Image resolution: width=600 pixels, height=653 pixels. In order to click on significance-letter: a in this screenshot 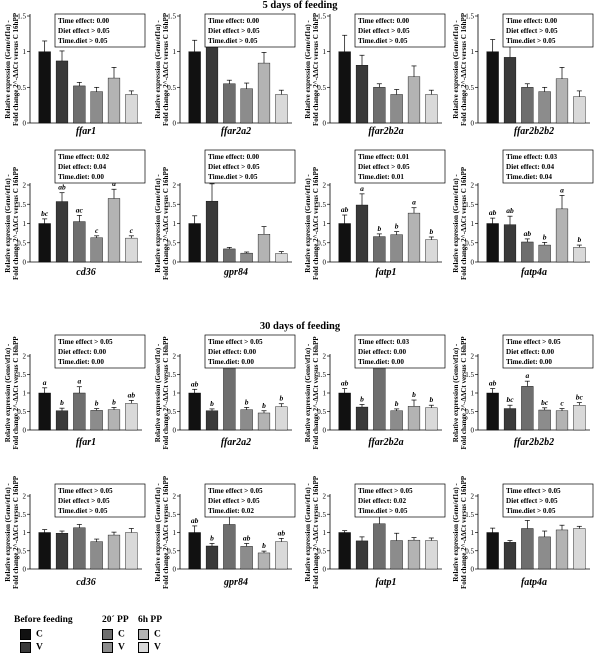, I will do `click(362, 188)`.